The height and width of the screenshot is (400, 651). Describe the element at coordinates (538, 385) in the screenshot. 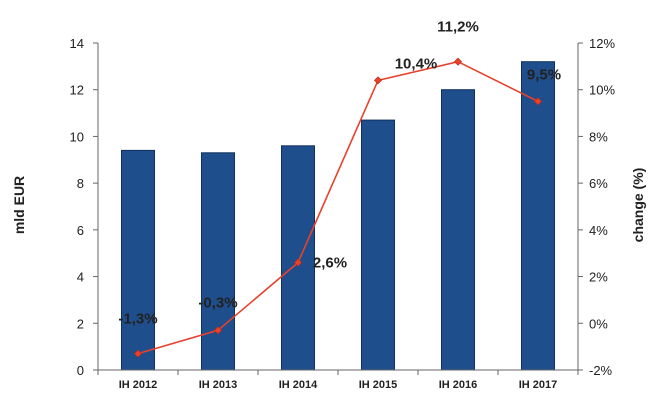

I see `x-tick-label: IH 2017` at that location.